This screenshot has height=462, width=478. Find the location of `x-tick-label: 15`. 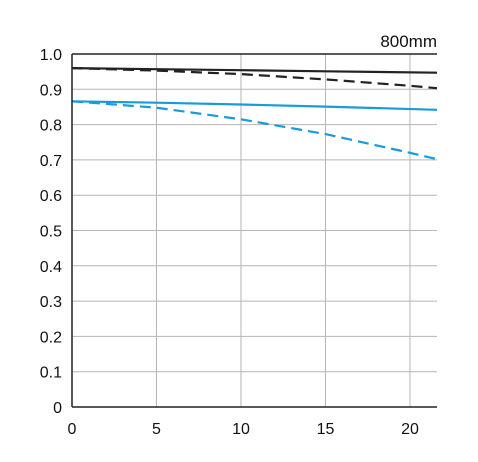

x-tick-label: 15 is located at coordinates (326, 429).